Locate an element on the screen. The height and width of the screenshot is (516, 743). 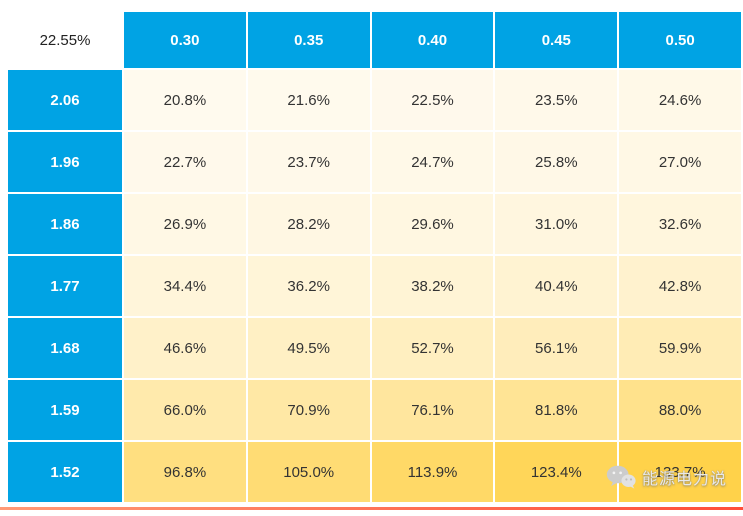
value-cell: 133.7% is located at coordinates (680, 472).